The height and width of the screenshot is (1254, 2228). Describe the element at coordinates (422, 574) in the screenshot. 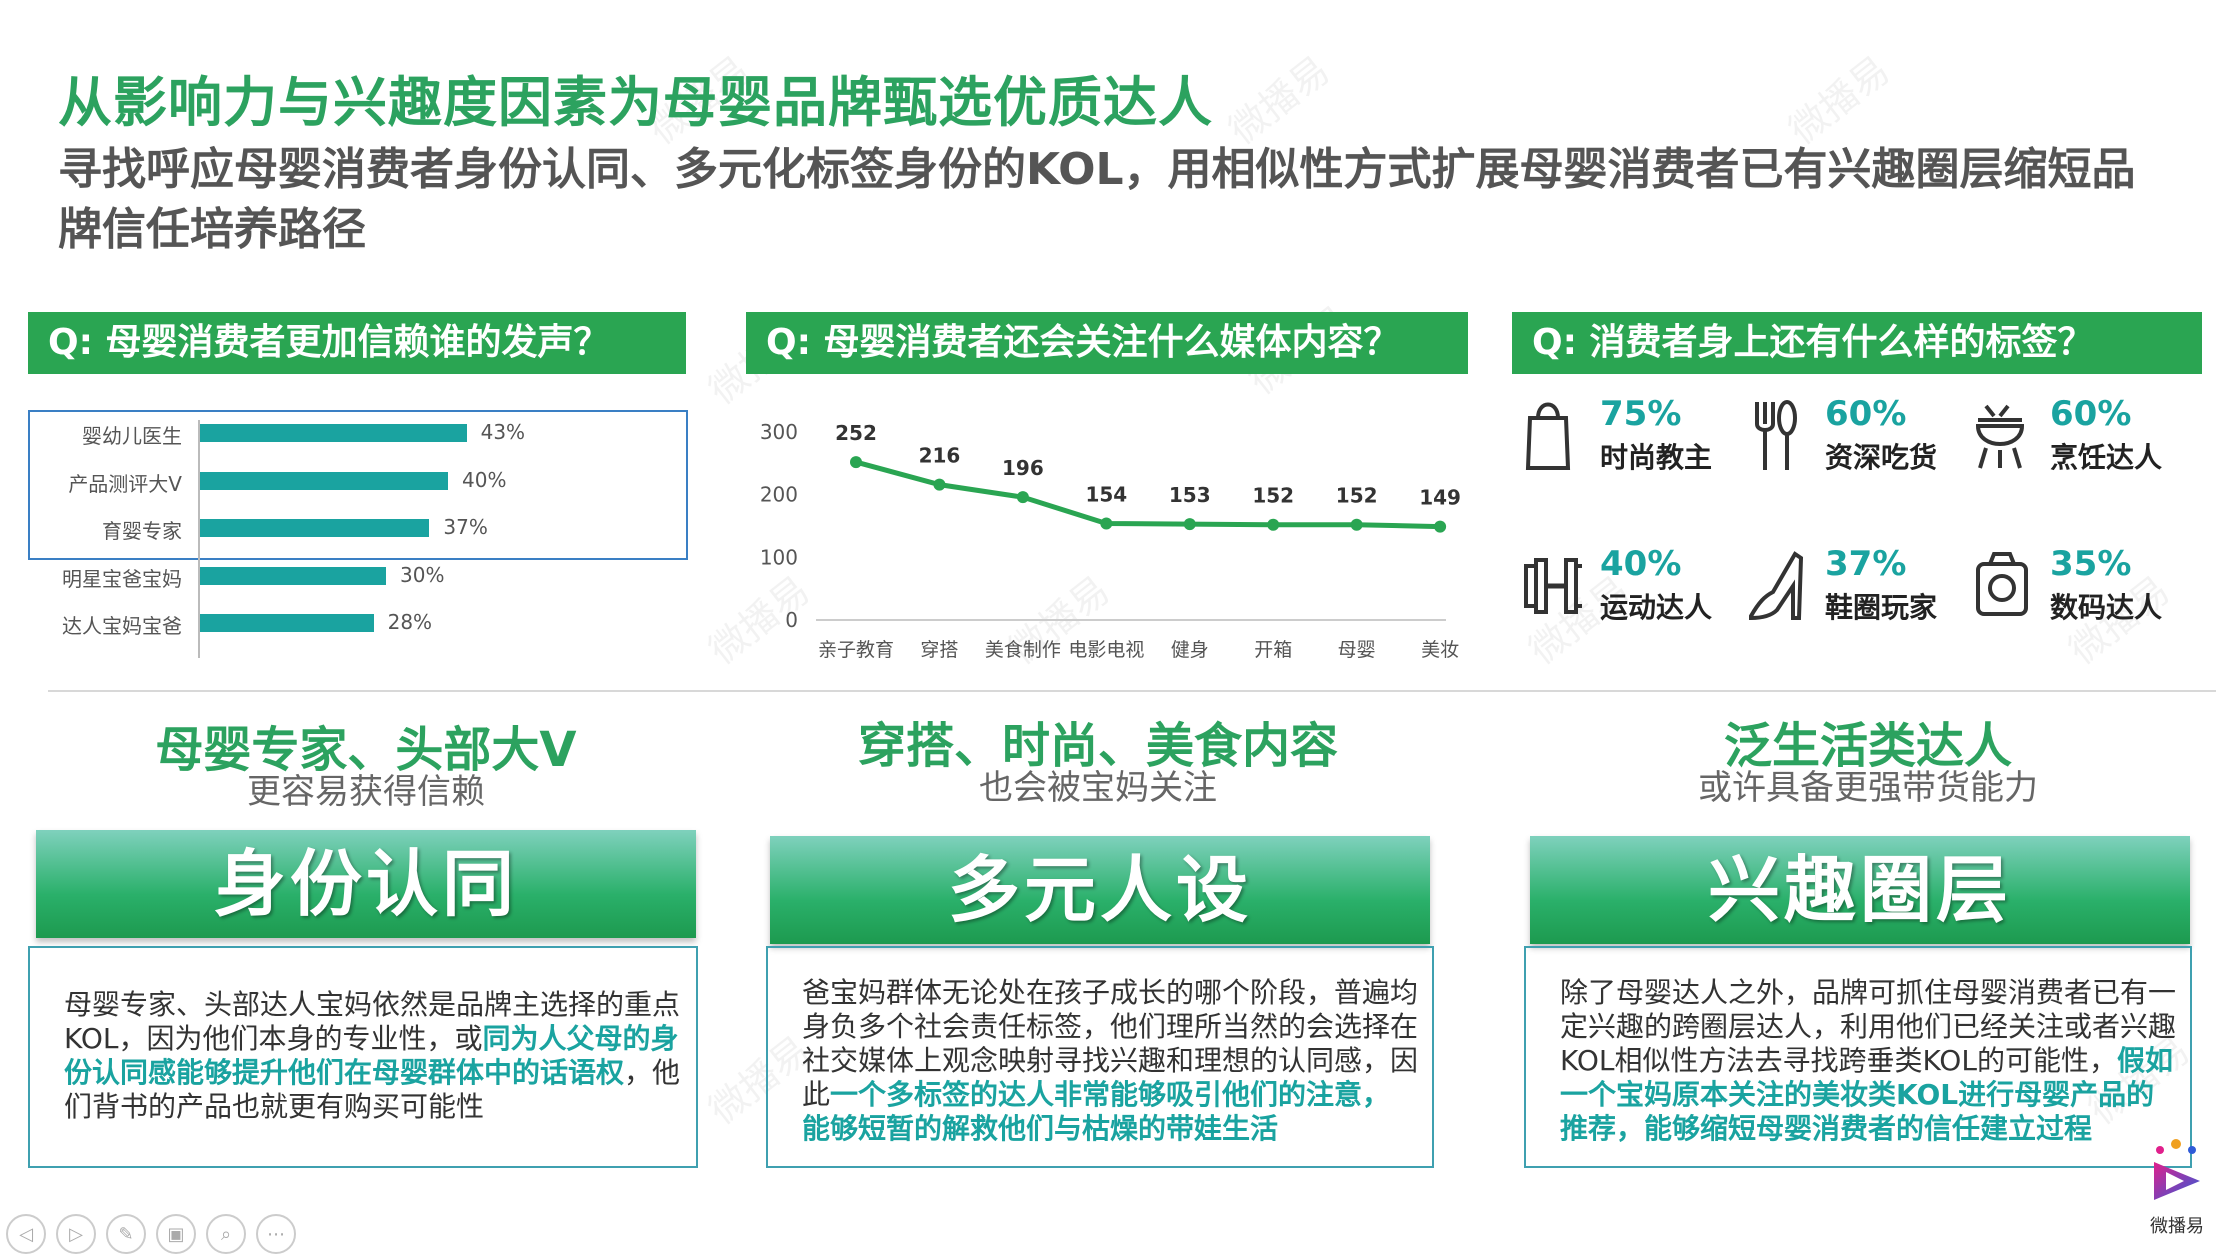

I see `bar-value-label: 30%` at that location.